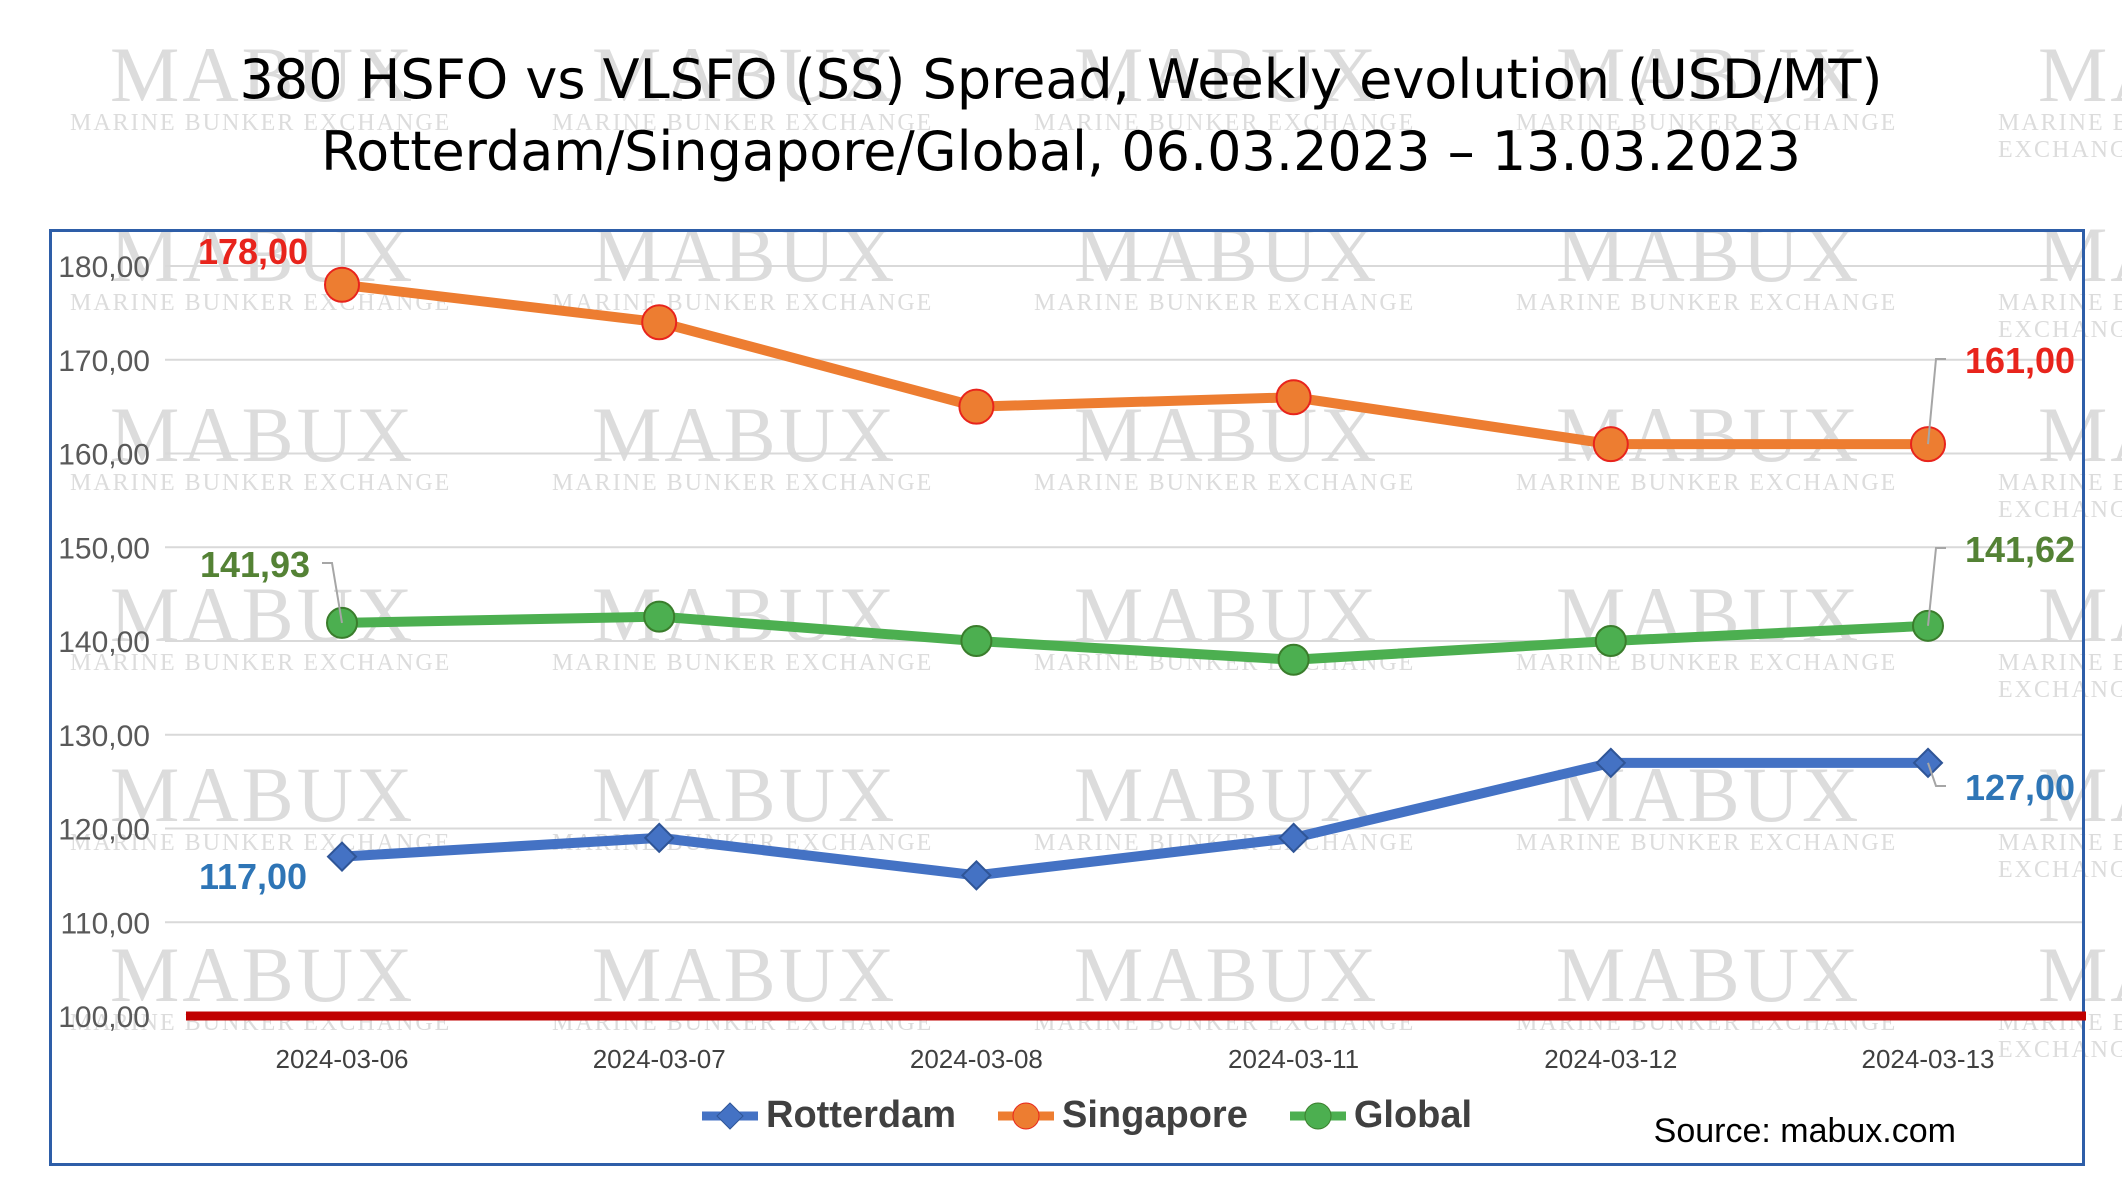 The image size is (2122, 1198). I want to click on legend-item-singapore: Singapore, so click(1122, 1115).